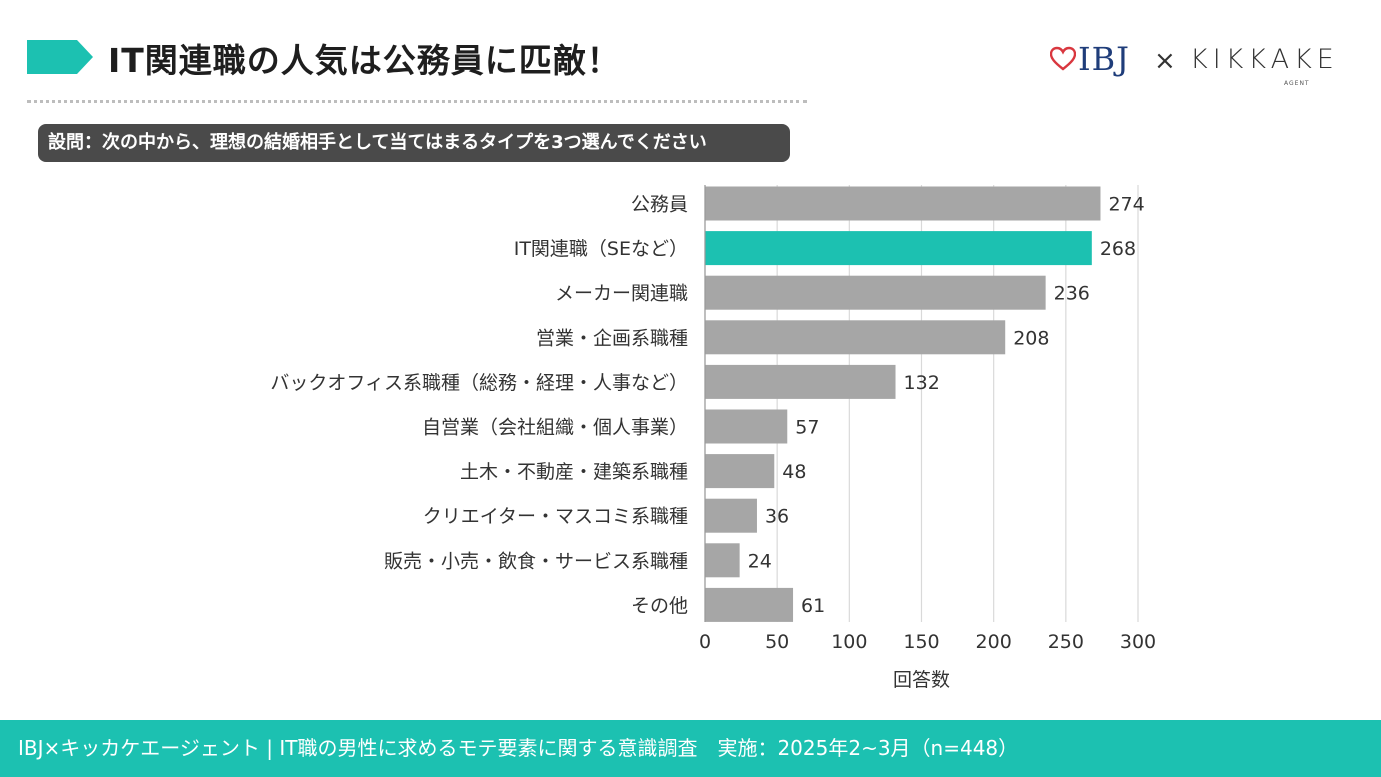  I want to click on ibj-logo-text: IBJ, so click(1104, 59).